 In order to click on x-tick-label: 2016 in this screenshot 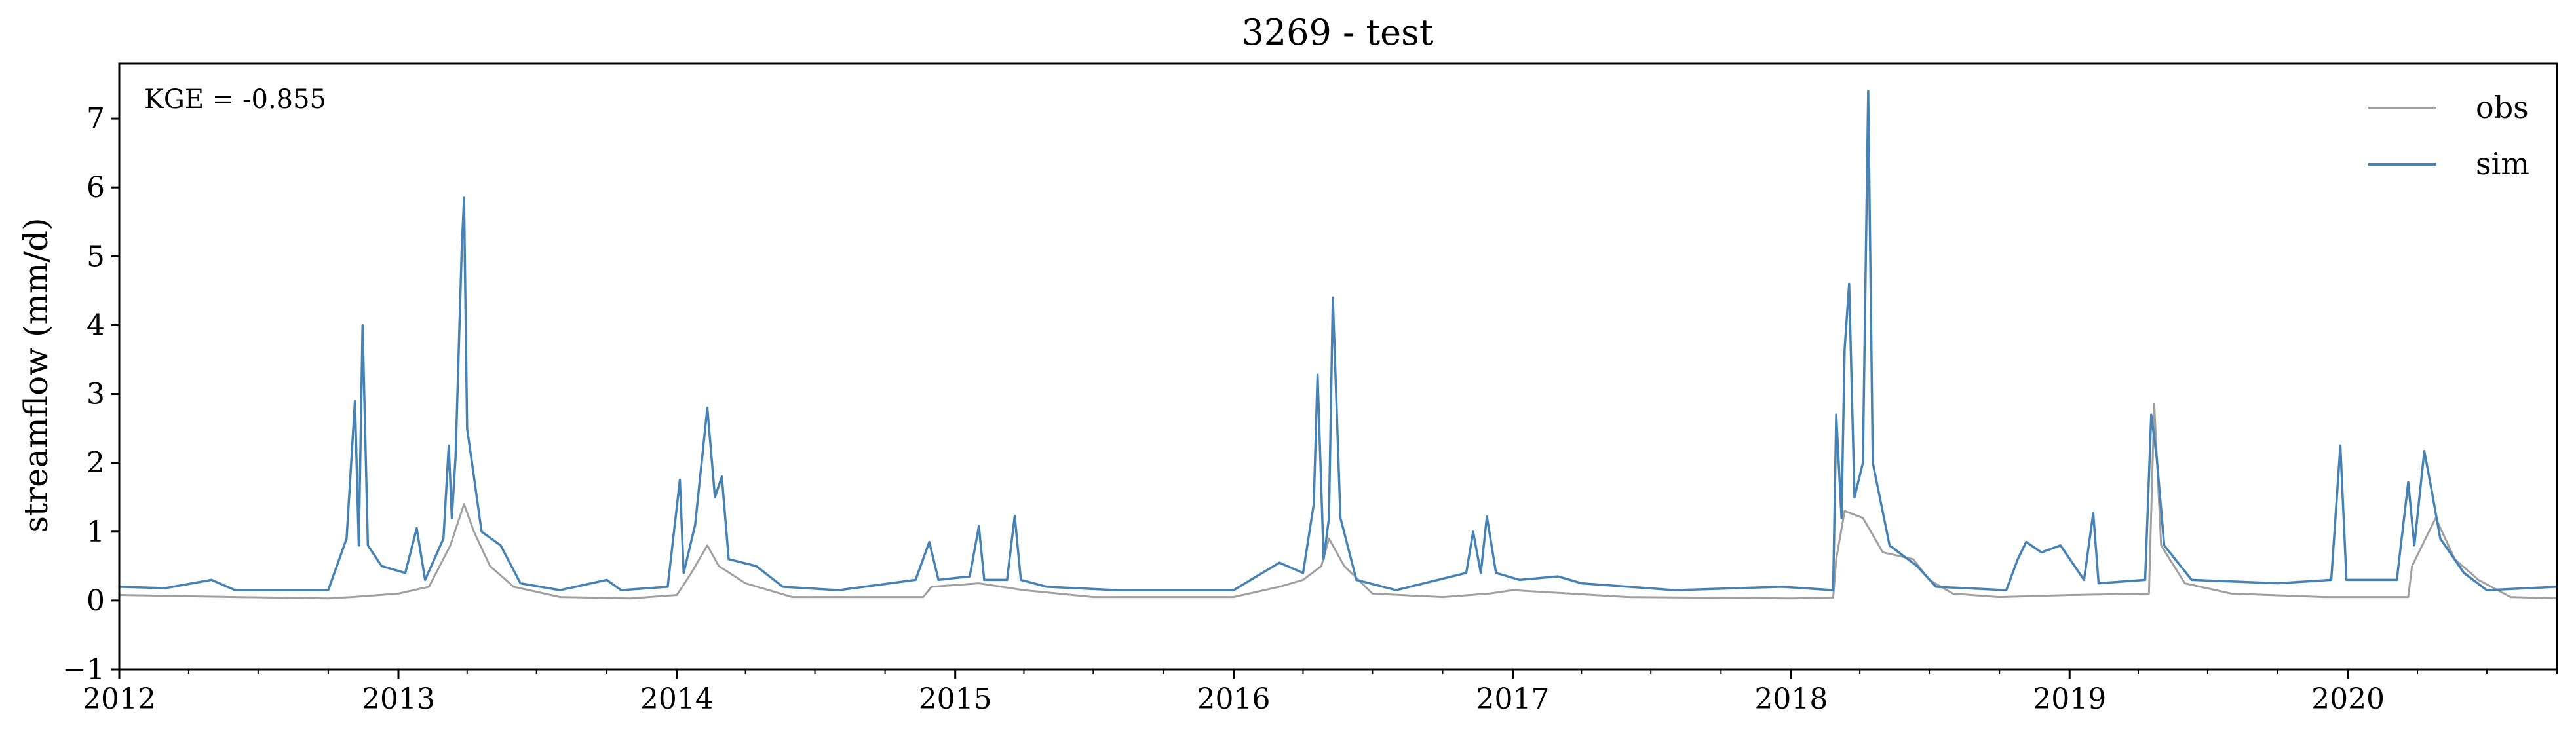, I will do `click(1234, 699)`.